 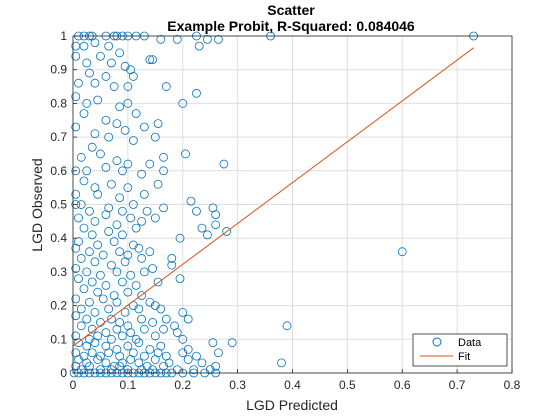 I want to click on x-tick-label: 0.1, so click(x=128, y=385).